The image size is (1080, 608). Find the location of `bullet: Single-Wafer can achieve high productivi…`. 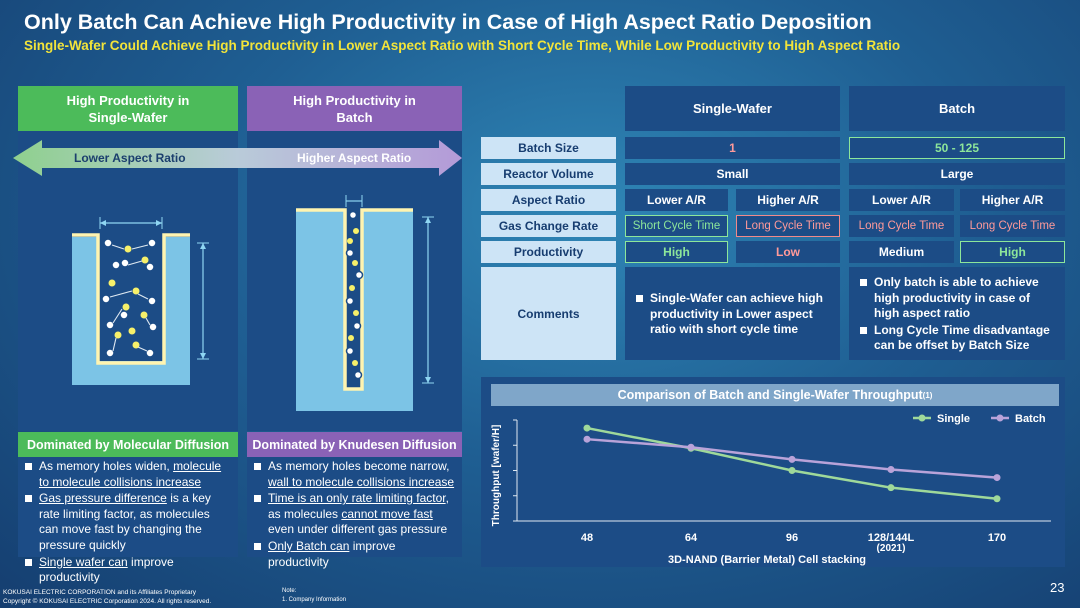

bullet: Single-Wafer can achieve high productivi… is located at coordinates (732, 314).